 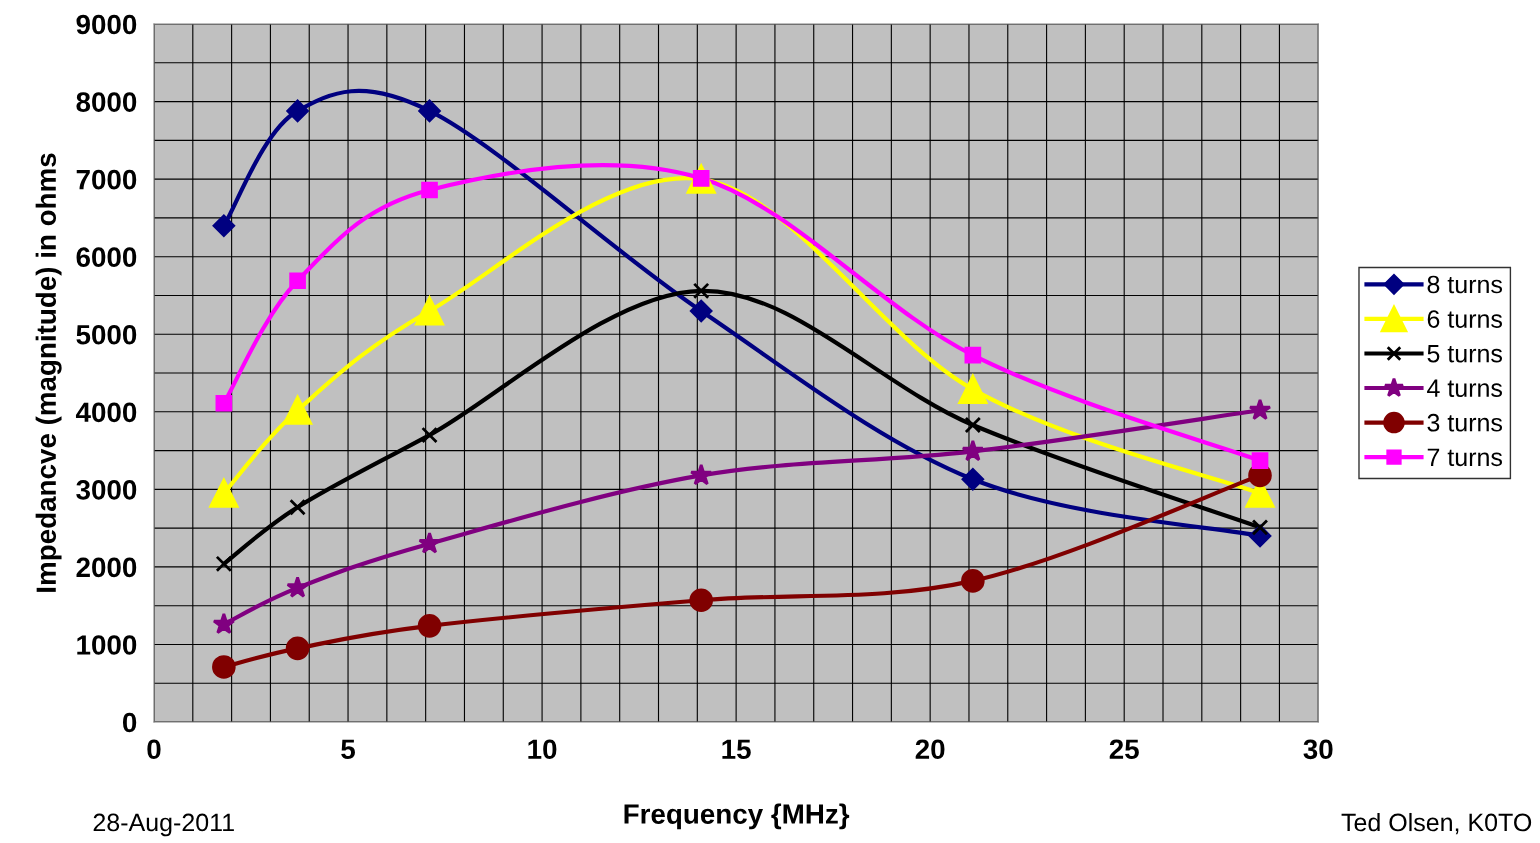 I want to click on y-tick-label: 2000, so click(x=106, y=567).